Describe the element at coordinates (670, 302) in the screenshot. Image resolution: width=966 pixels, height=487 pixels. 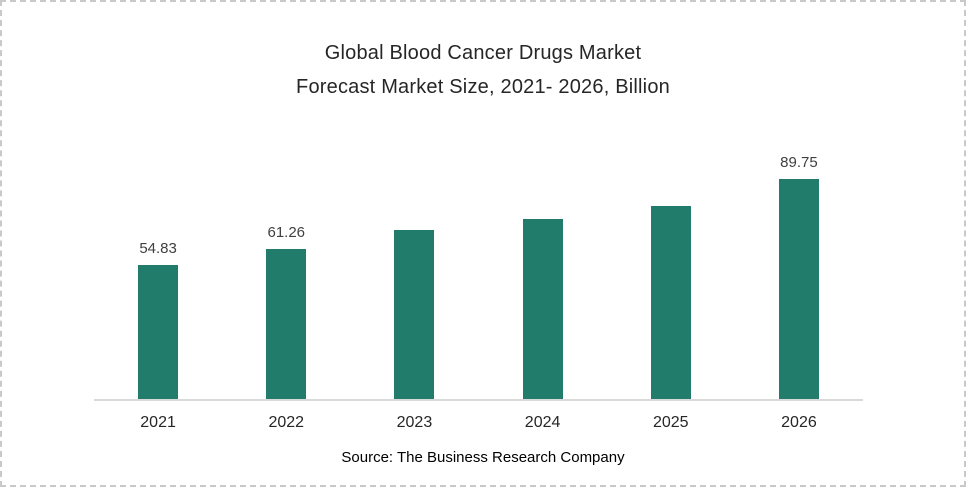
I see `bar-2025` at that location.